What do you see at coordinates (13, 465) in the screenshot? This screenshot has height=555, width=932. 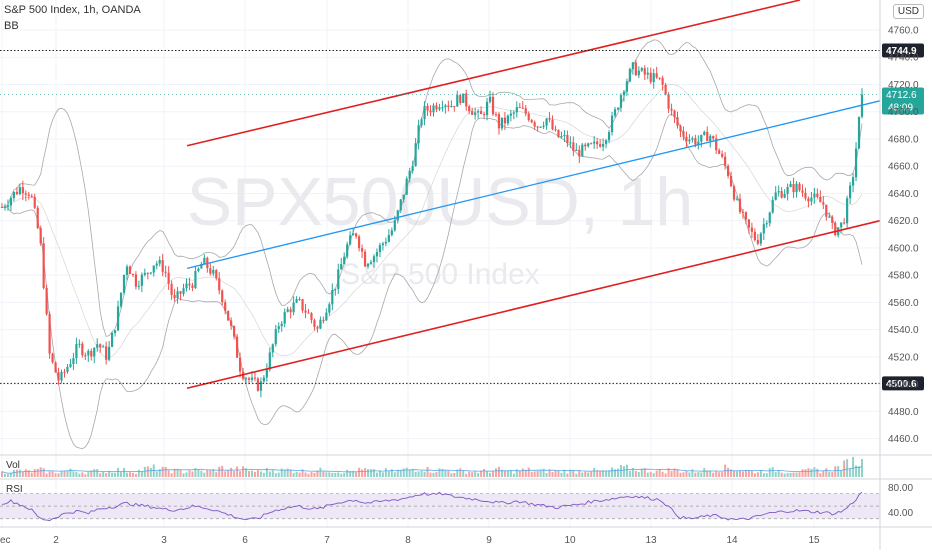 I see `volume-pane-label: Vol` at bounding box center [13, 465].